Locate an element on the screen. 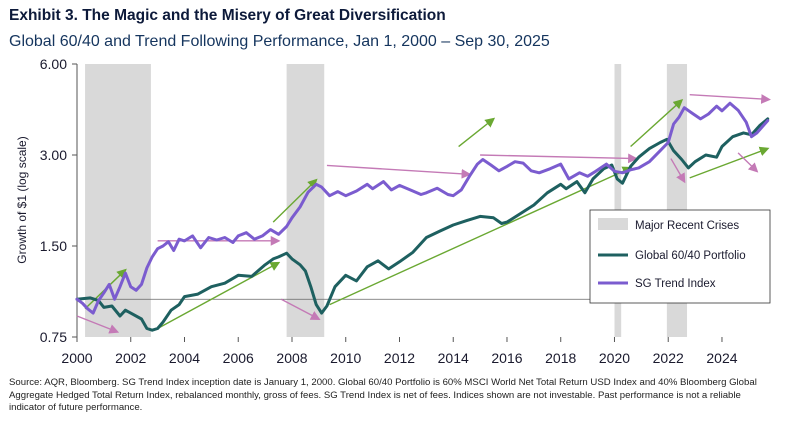 This screenshot has width=785, height=425. y-tick-label: 6.00 is located at coordinates (53, 64).